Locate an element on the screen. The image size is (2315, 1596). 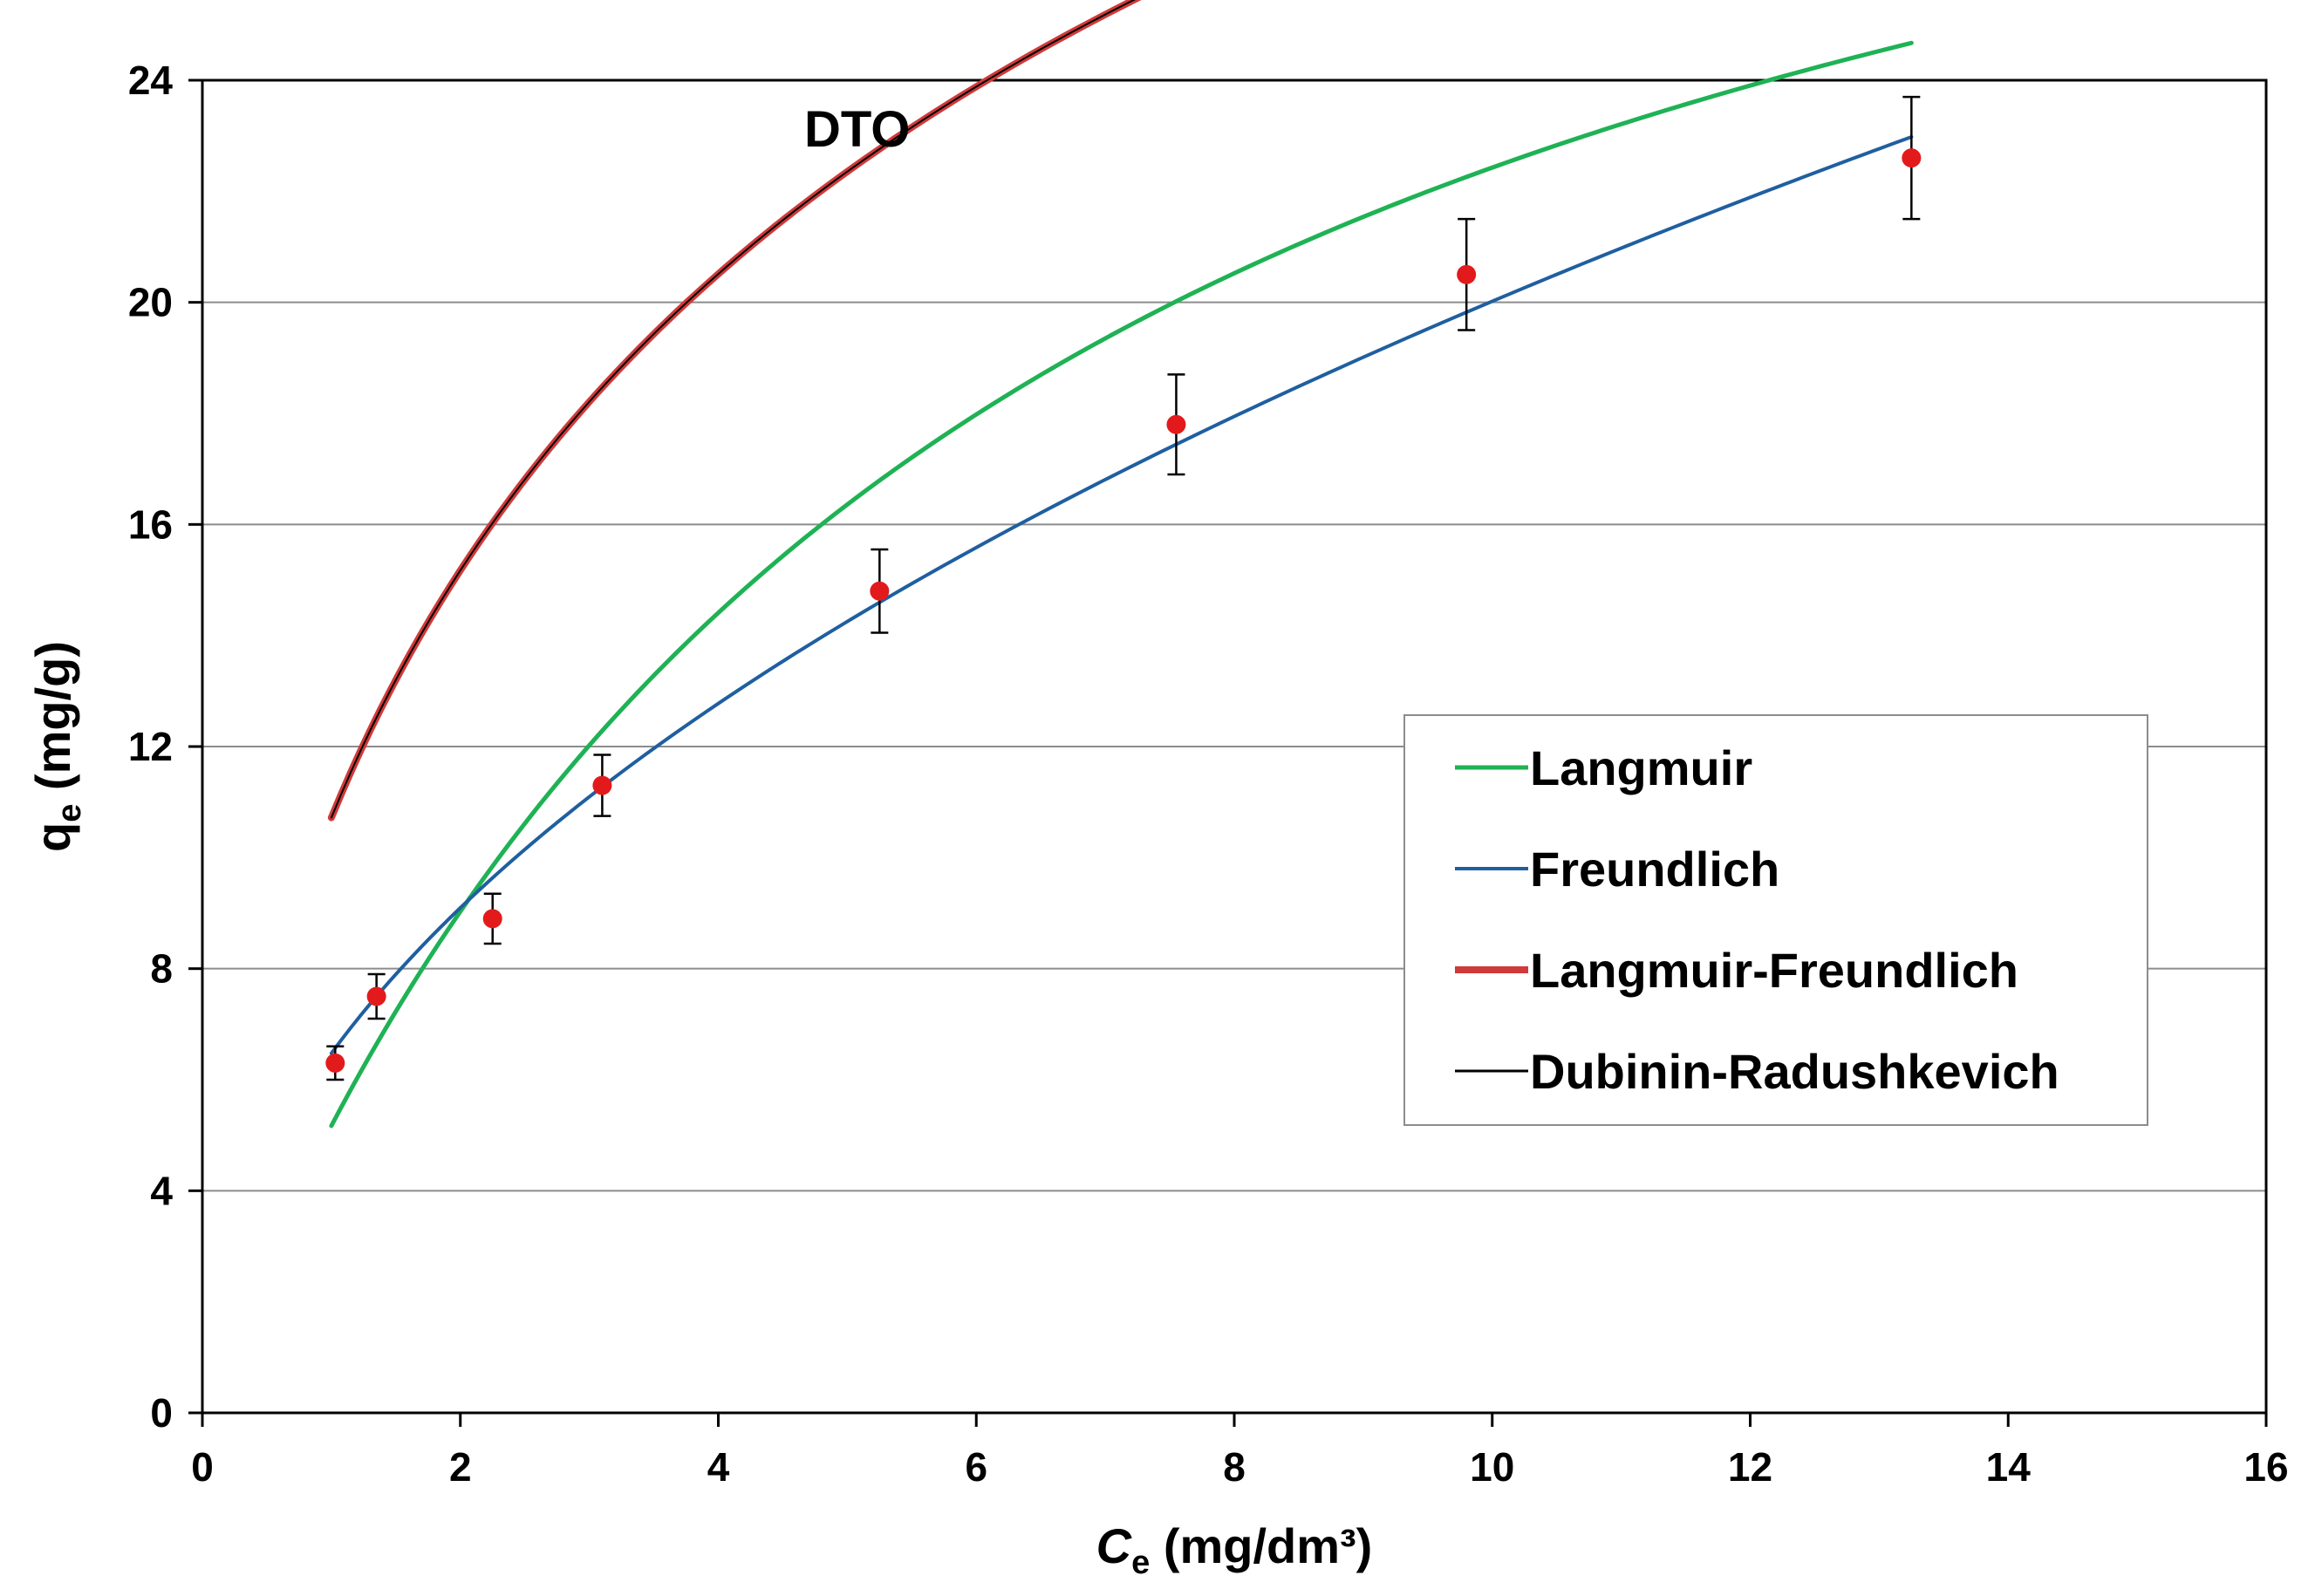
y-axis-ticks: 0 4 8 12 16 20 24 is located at coordinates (165, 747).